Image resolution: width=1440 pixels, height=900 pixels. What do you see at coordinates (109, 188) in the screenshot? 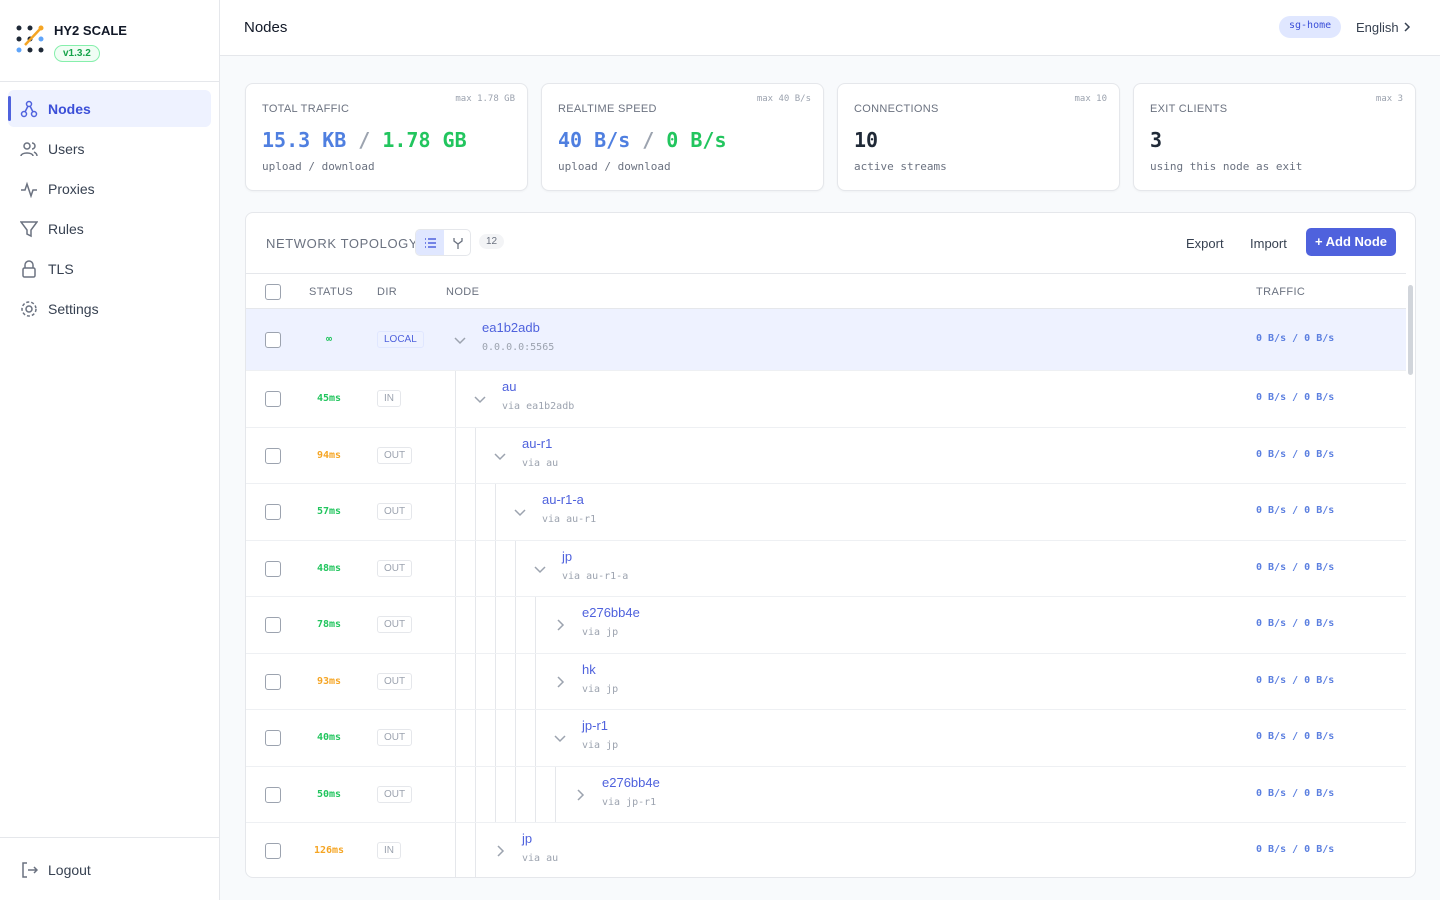
I see `nav-item: Proxies` at bounding box center [109, 188].